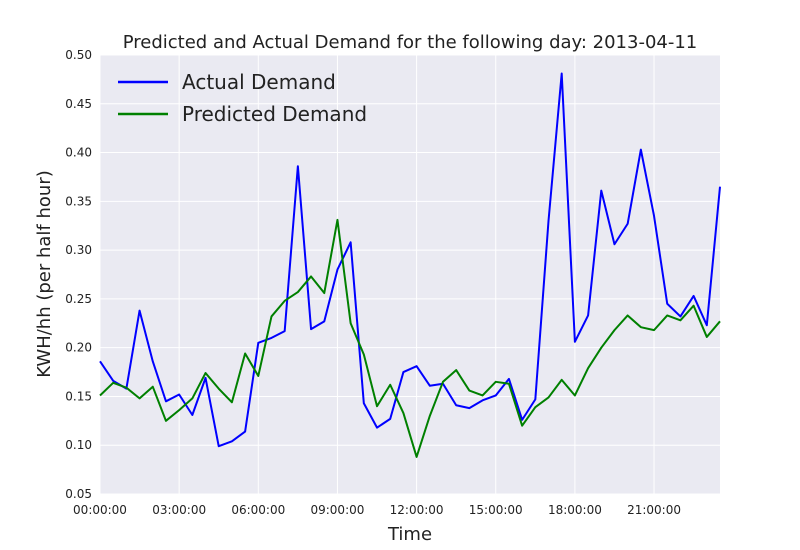  Describe the element at coordinates (78, 104) in the screenshot. I see `y-tick-label: 0.45` at that location.